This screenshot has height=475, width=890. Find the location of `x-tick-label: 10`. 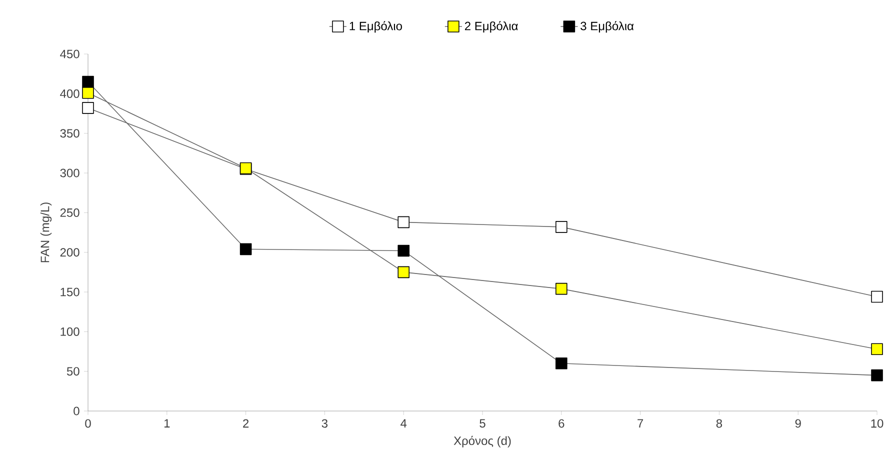

x-tick-label: 10 is located at coordinates (877, 423).